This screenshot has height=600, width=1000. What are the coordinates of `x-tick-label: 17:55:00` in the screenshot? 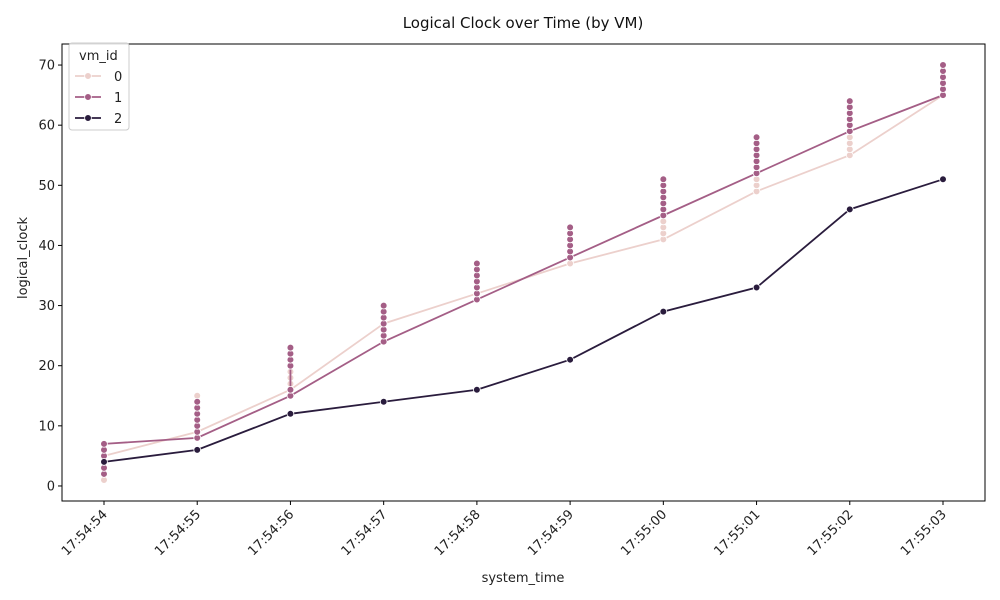 It's located at (644, 533).